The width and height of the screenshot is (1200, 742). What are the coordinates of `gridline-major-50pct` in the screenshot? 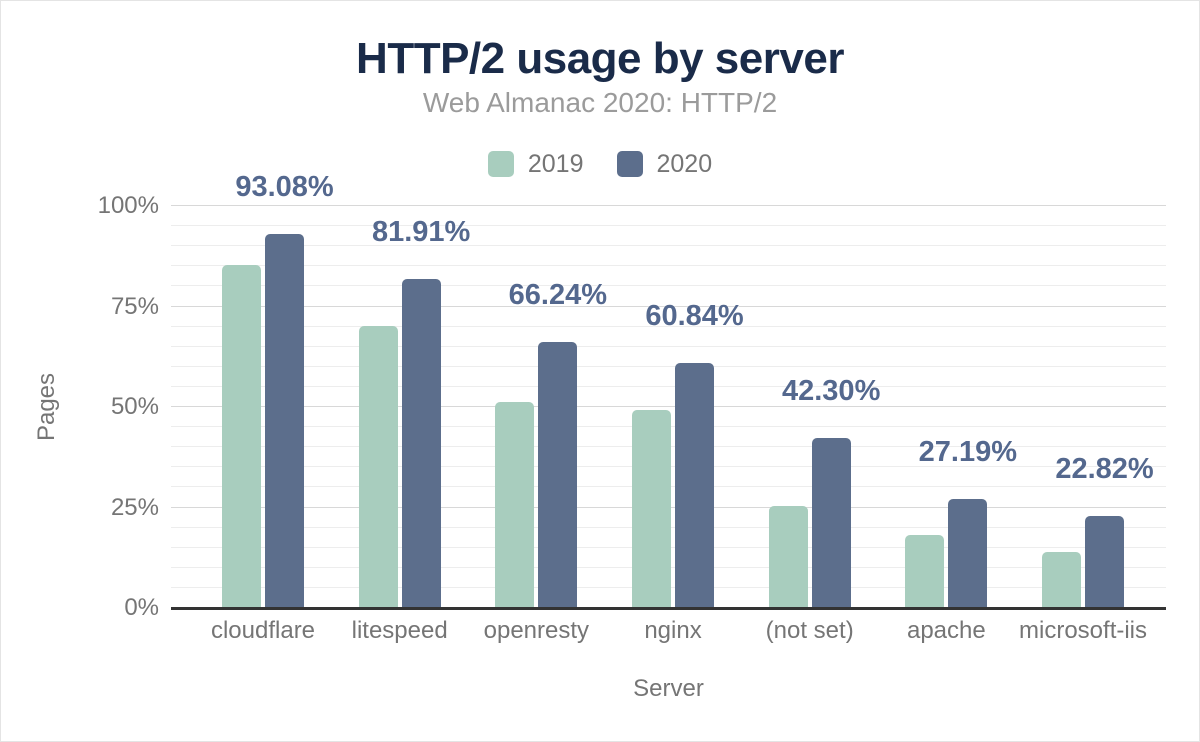 It's located at (668, 406).